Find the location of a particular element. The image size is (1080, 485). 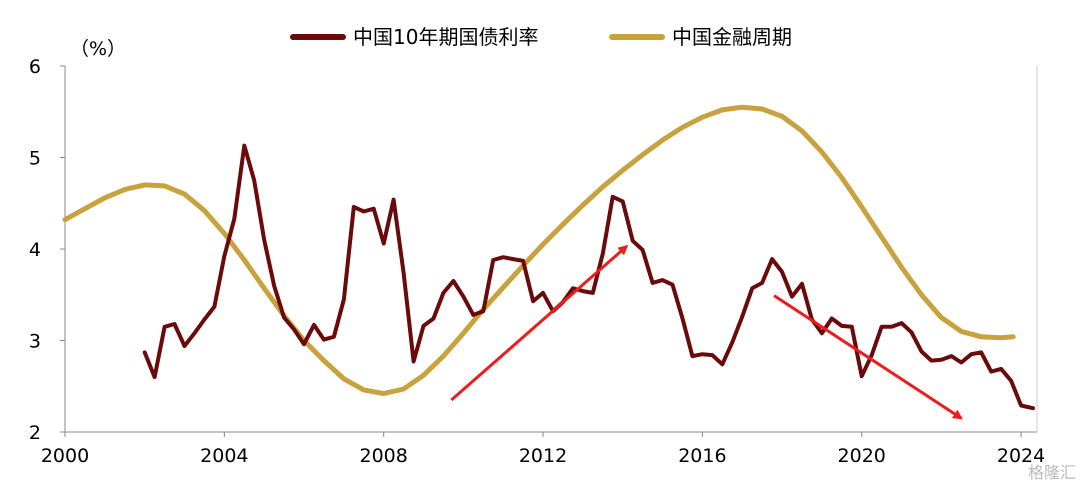

y-tick-label: 3 is located at coordinates (35, 342).